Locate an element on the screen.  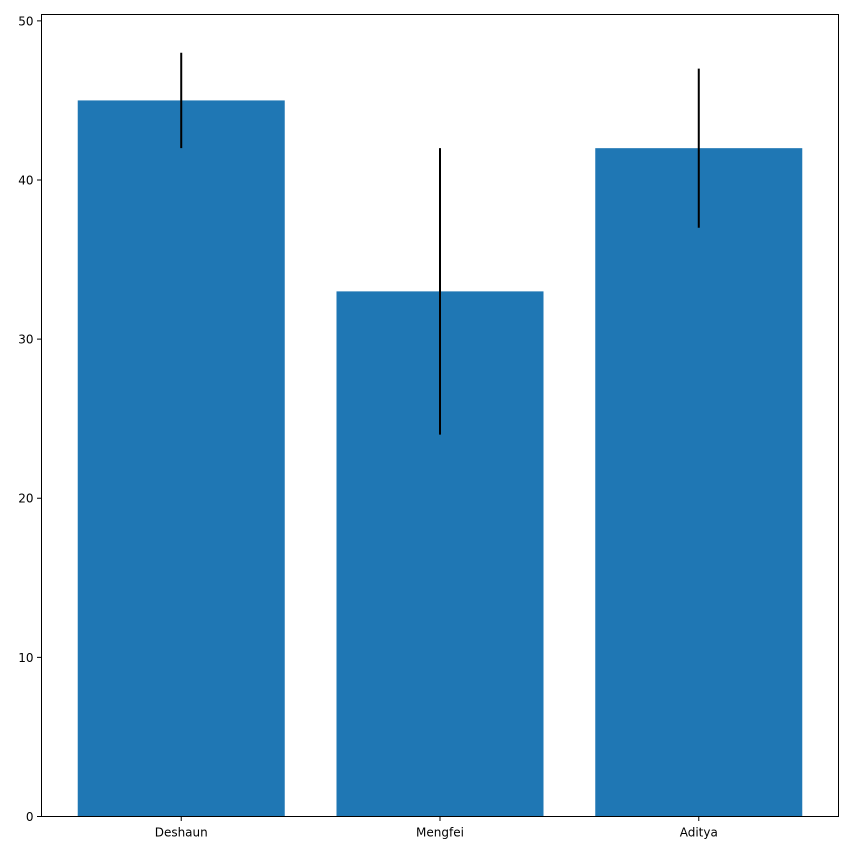
y-axis: 0 10 20 30 40 50 is located at coordinates (30, 419).